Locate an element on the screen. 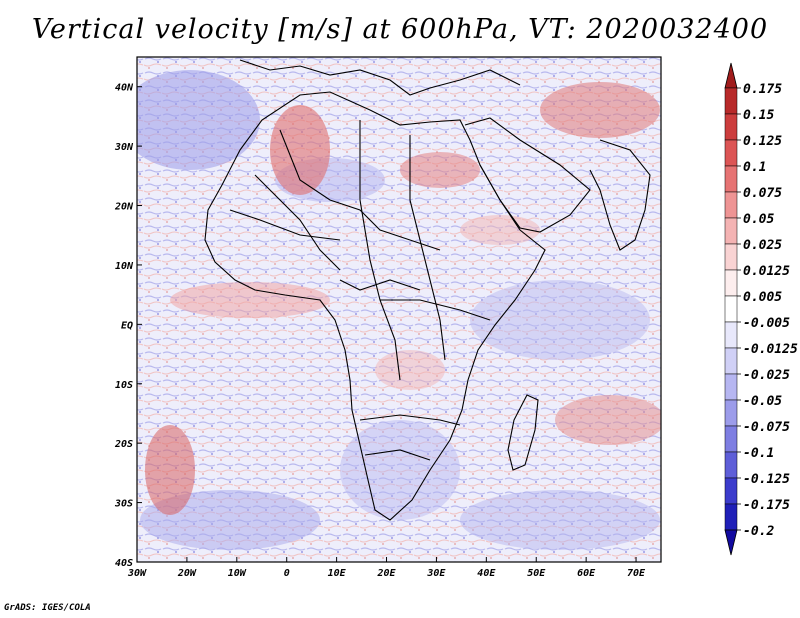 The height and width of the screenshot is (618, 800). lat-tick-label: 10N is located at coordinates (124, 266).